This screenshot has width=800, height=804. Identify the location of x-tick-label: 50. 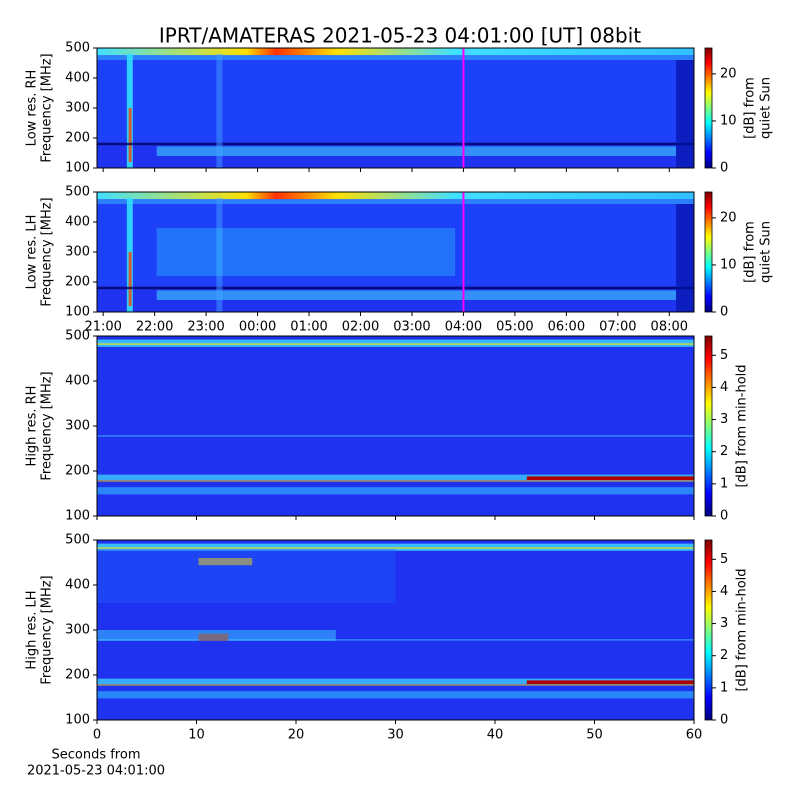
(594, 735).